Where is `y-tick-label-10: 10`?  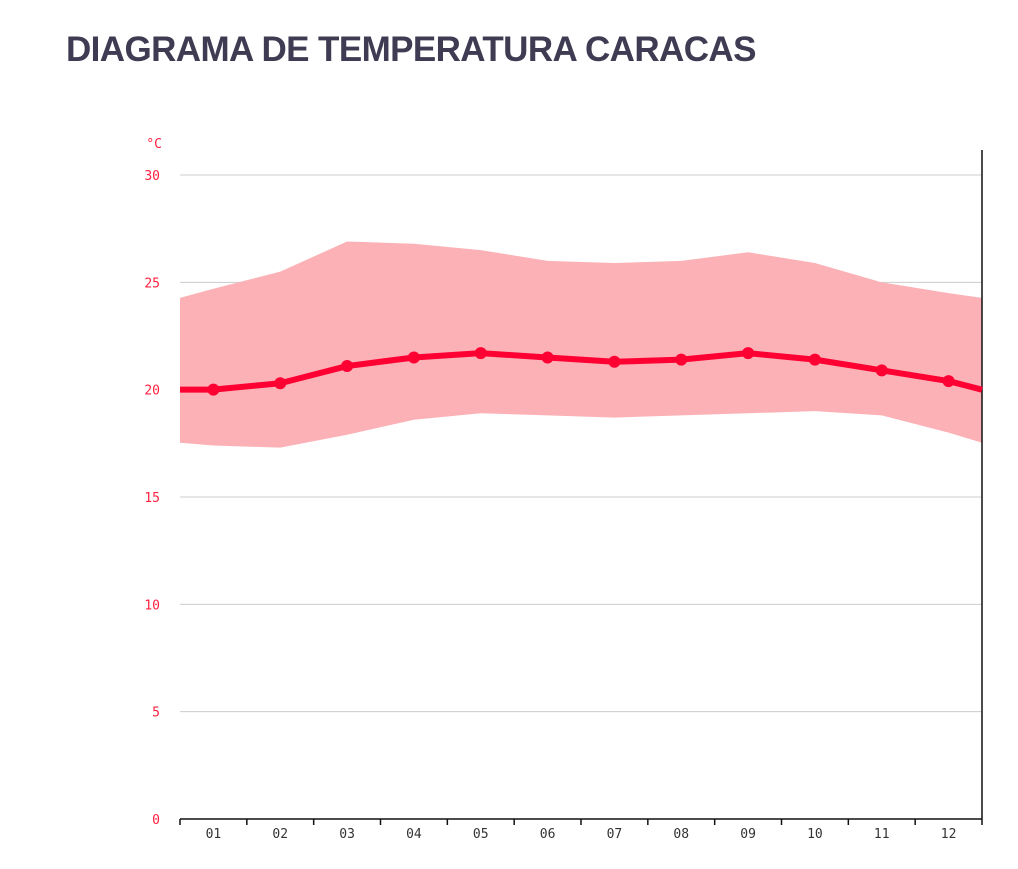 y-tick-label-10: 10 is located at coordinates (152, 605).